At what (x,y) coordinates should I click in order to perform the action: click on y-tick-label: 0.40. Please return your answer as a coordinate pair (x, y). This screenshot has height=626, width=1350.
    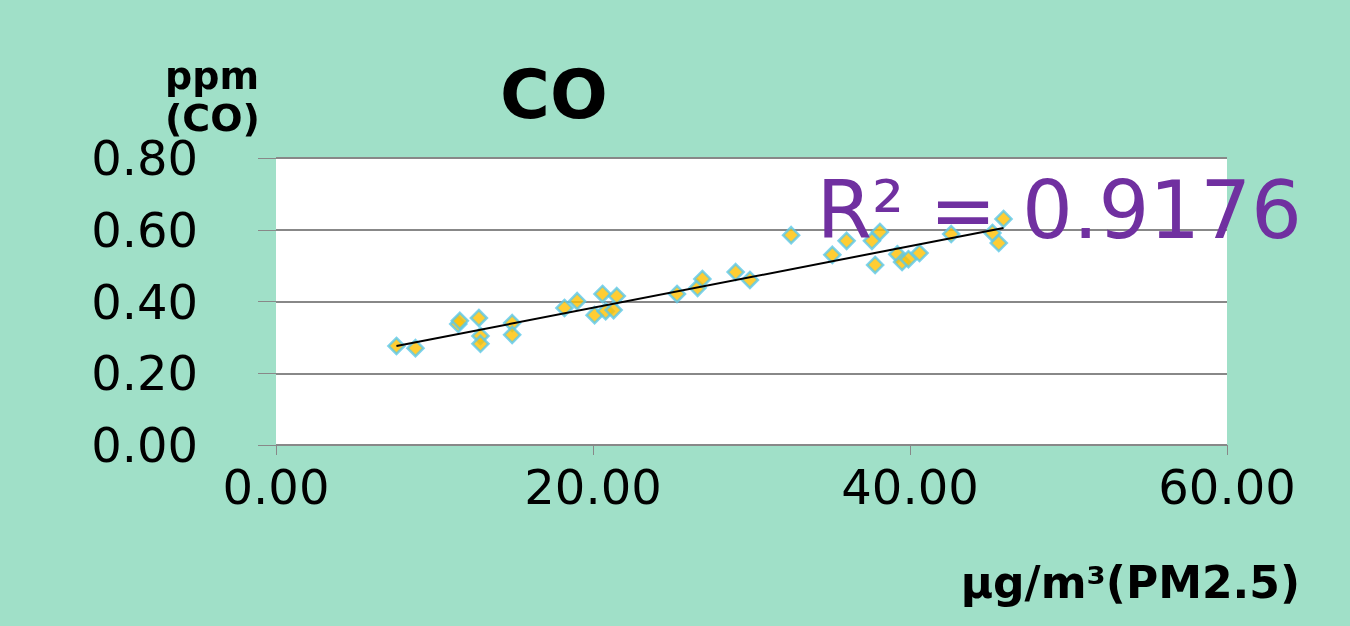
    Looking at the image, I should click on (144, 301).